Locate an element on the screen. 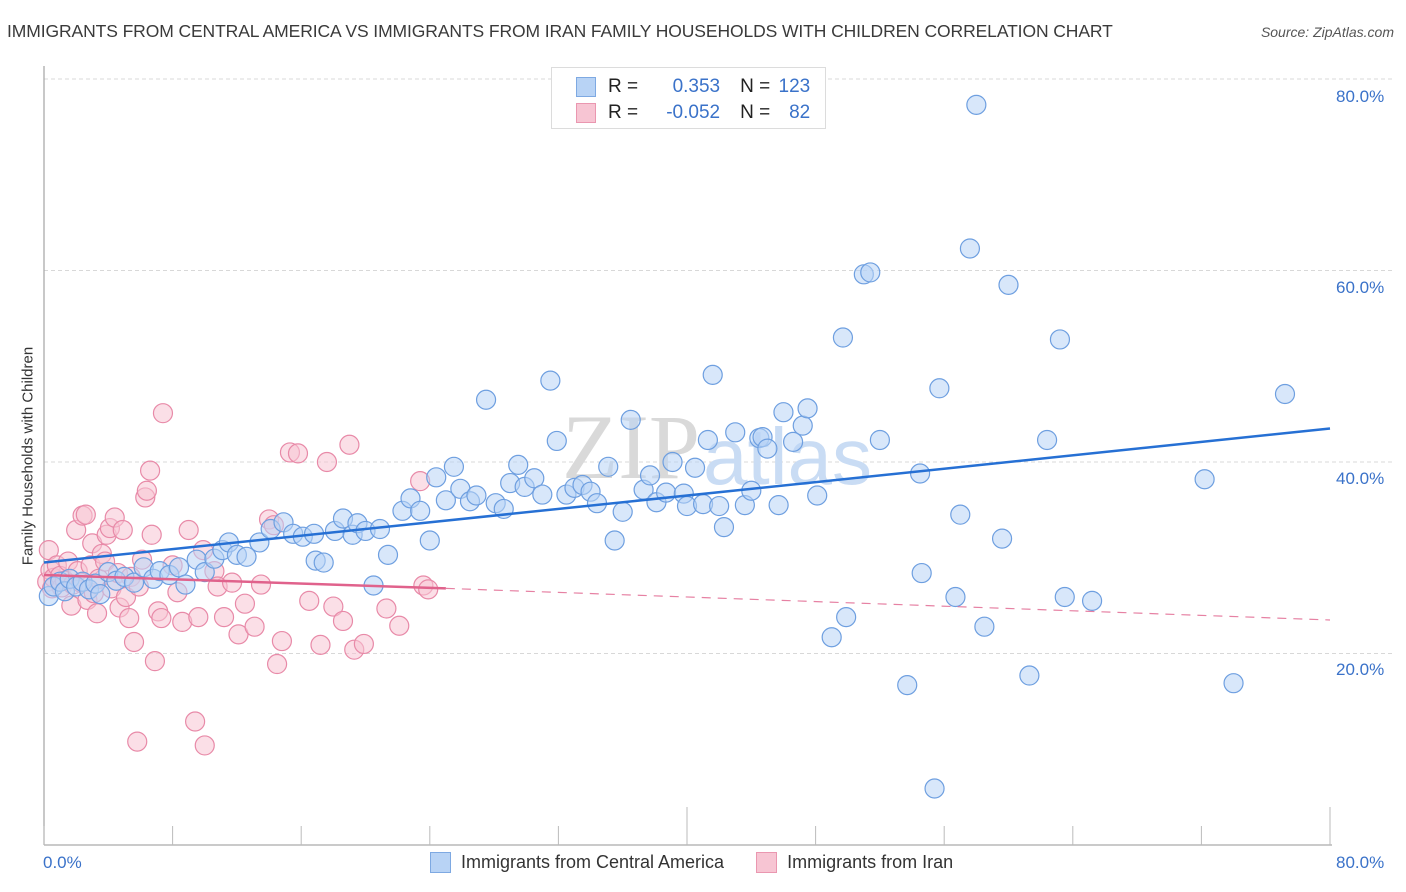 The width and height of the screenshot is (1406, 892). x-tick-label-min: 0.0% is located at coordinates (62, 862).